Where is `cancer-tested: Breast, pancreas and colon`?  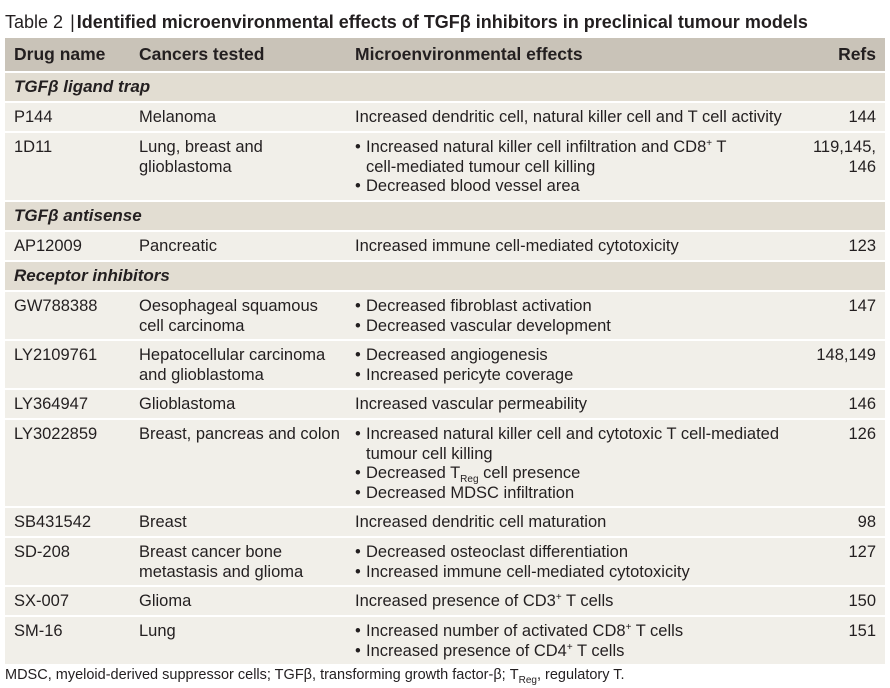
cancer-tested: Breast, pancreas and colon is located at coordinates (239, 434).